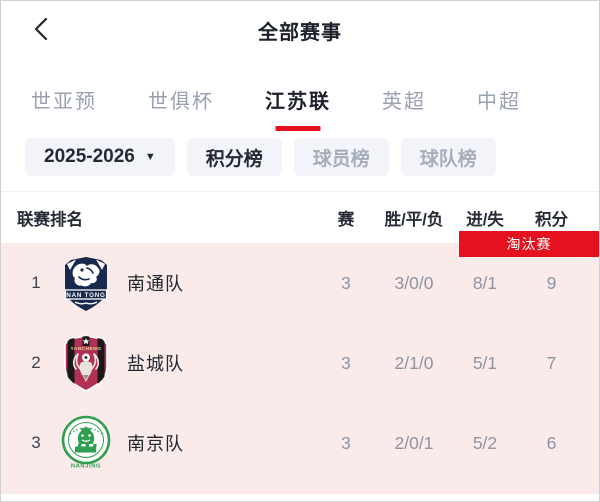  What do you see at coordinates (155, 444) in the screenshot?
I see `team-name: 南京队` at bounding box center [155, 444].